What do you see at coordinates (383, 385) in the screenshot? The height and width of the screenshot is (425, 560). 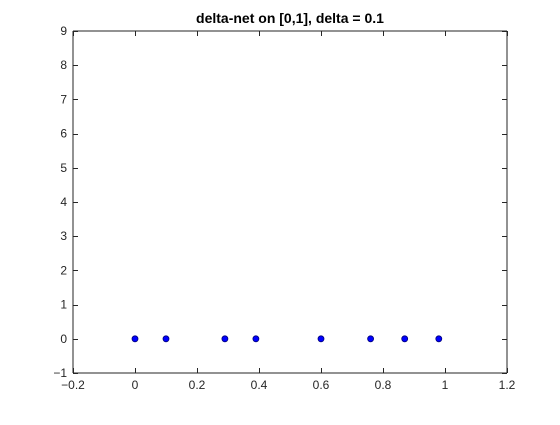 I see `x-tick-label: 0.8` at bounding box center [383, 385].